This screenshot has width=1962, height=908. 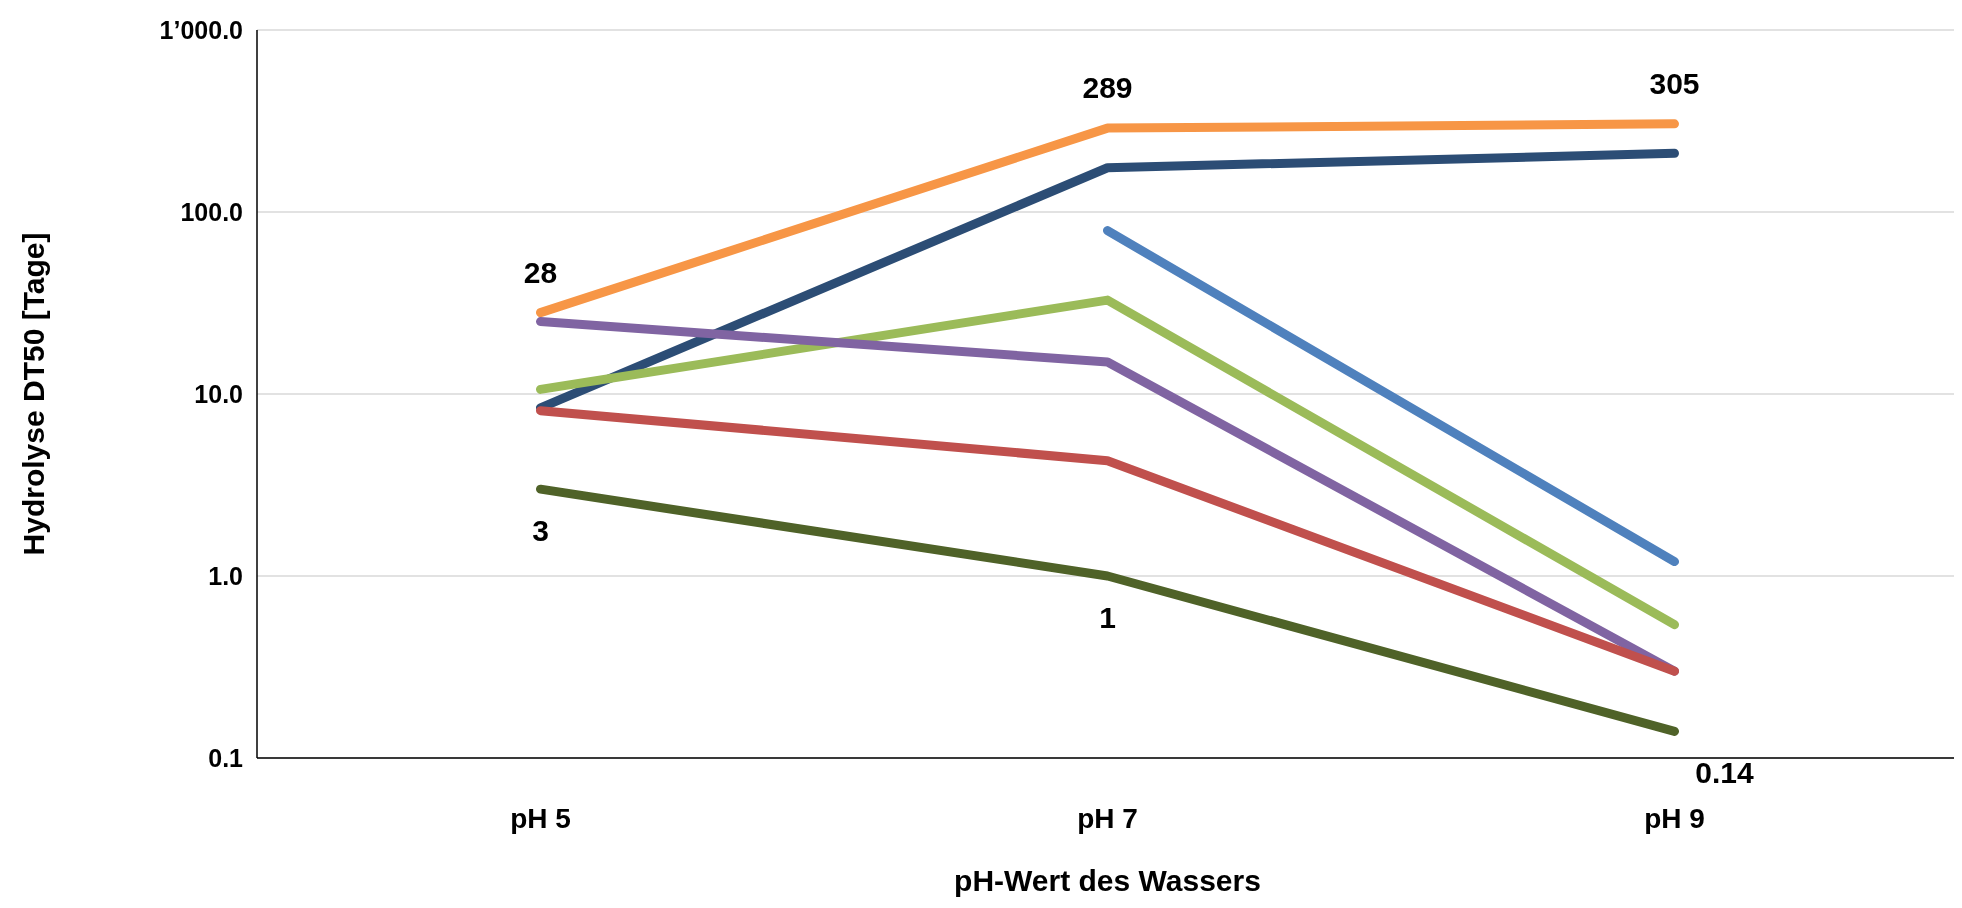 I want to click on y-tick-label: 10.0, so click(x=218, y=393).